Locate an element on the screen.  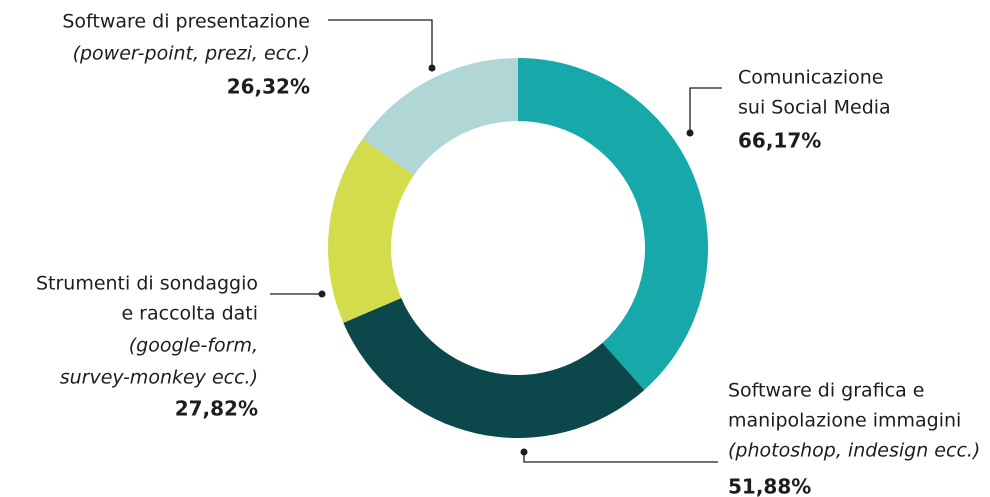
slice-detail: (power-point, prezi, ecc.) is located at coordinates (191, 54).